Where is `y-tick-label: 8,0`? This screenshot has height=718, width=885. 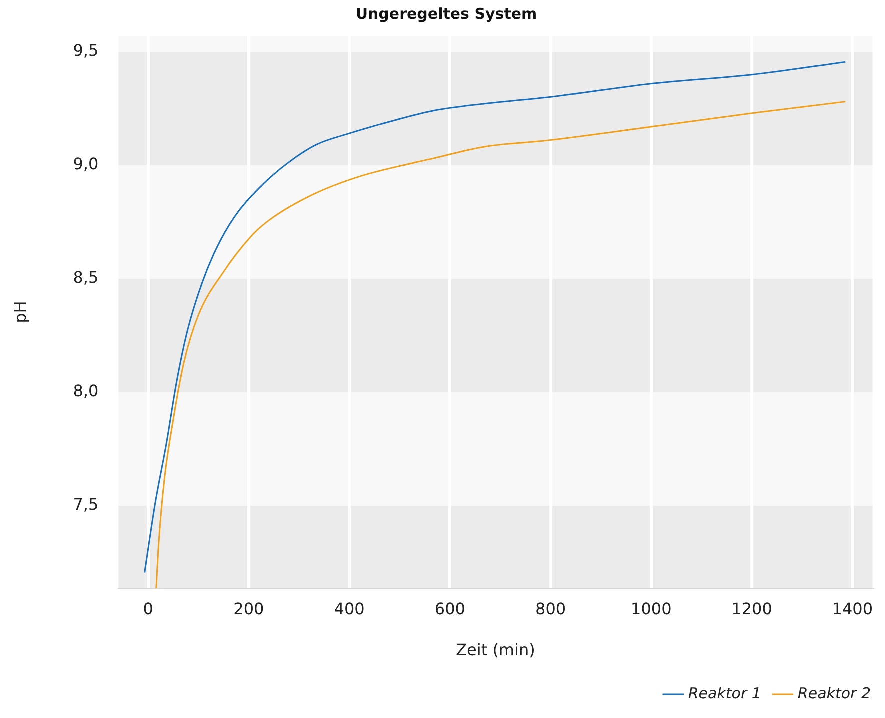 y-tick-label: 8,0 is located at coordinates (86, 390).